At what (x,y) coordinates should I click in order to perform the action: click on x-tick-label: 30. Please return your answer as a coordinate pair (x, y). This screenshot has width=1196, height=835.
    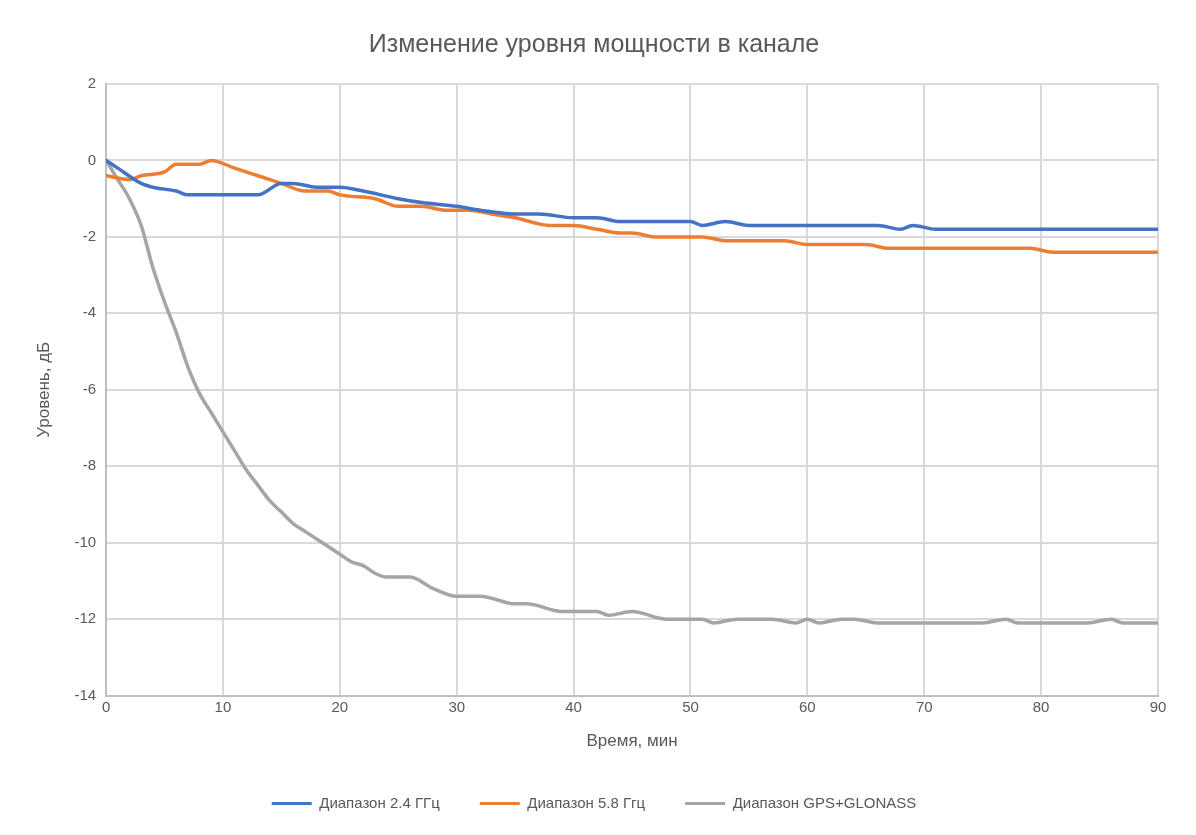
    Looking at the image, I should click on (457, 706).